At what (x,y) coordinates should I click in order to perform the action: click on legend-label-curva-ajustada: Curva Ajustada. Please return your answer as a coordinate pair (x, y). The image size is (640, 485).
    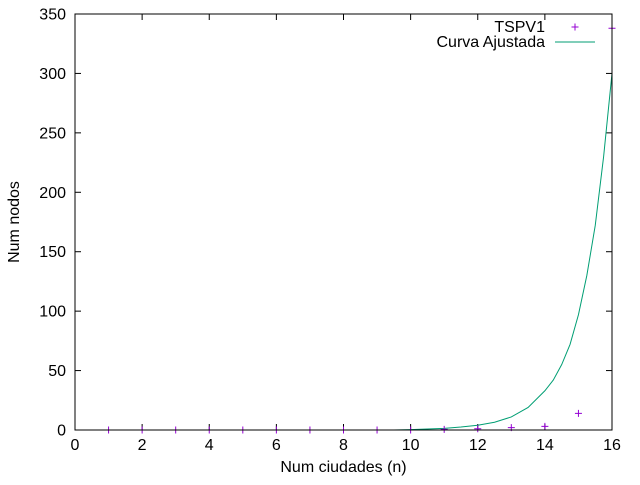
    Looking at the image, I should click on (490, 42).